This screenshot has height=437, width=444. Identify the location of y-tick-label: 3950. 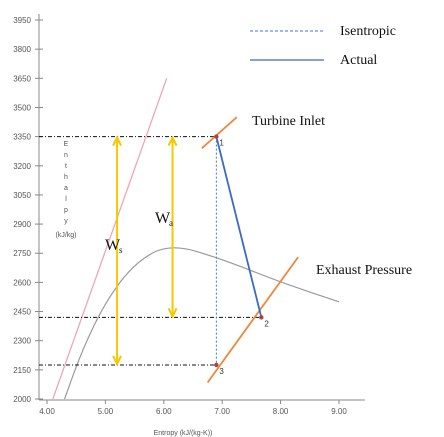
(22, 20).